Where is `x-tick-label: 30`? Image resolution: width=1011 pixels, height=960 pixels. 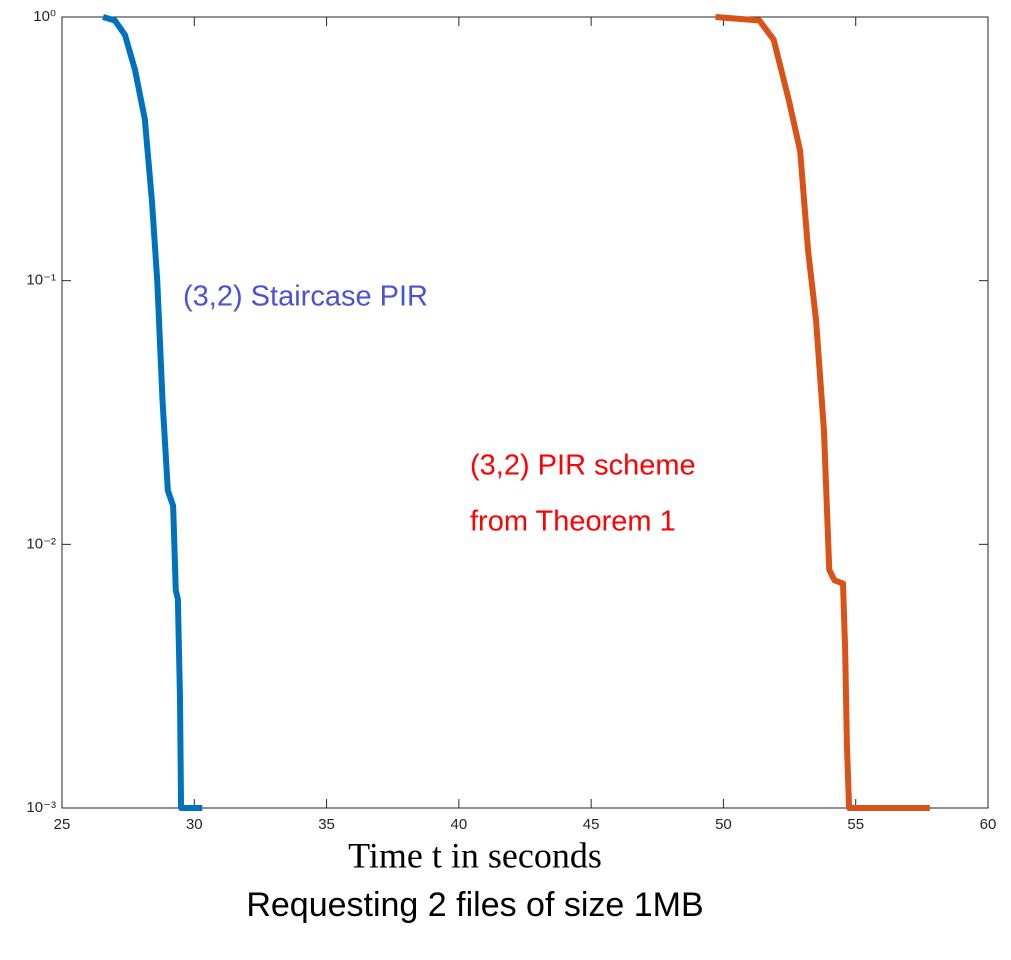 x-tick-label: 30 is located at coordinates (194, 824).